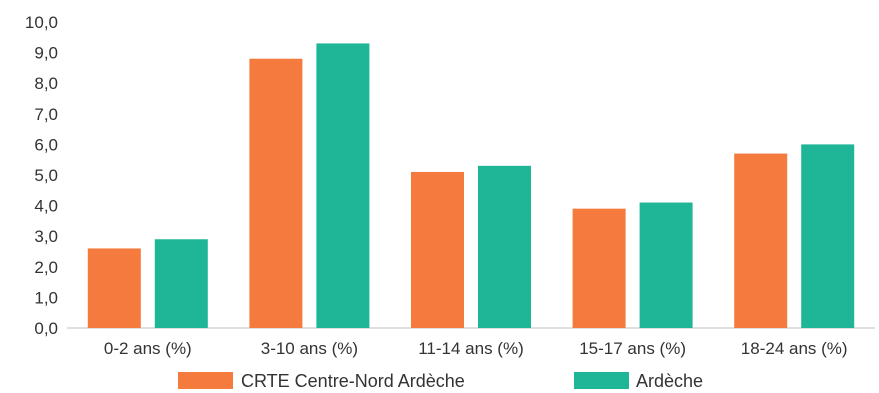  I want to click on x-tick-label: 15-17 ans (%), so click(632, 348).